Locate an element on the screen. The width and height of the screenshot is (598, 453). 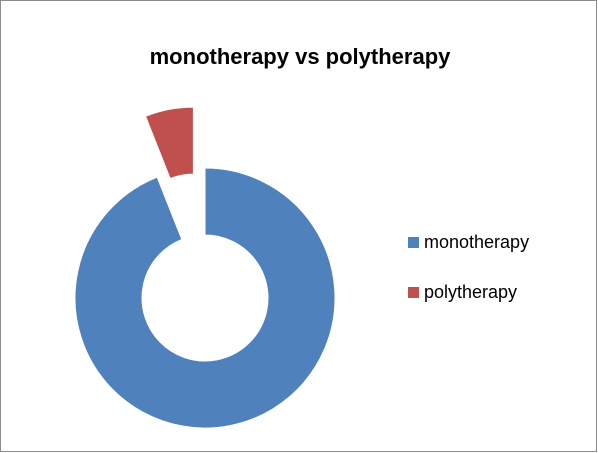
legend-label: monotherapy is located at coordinates (476, 242).